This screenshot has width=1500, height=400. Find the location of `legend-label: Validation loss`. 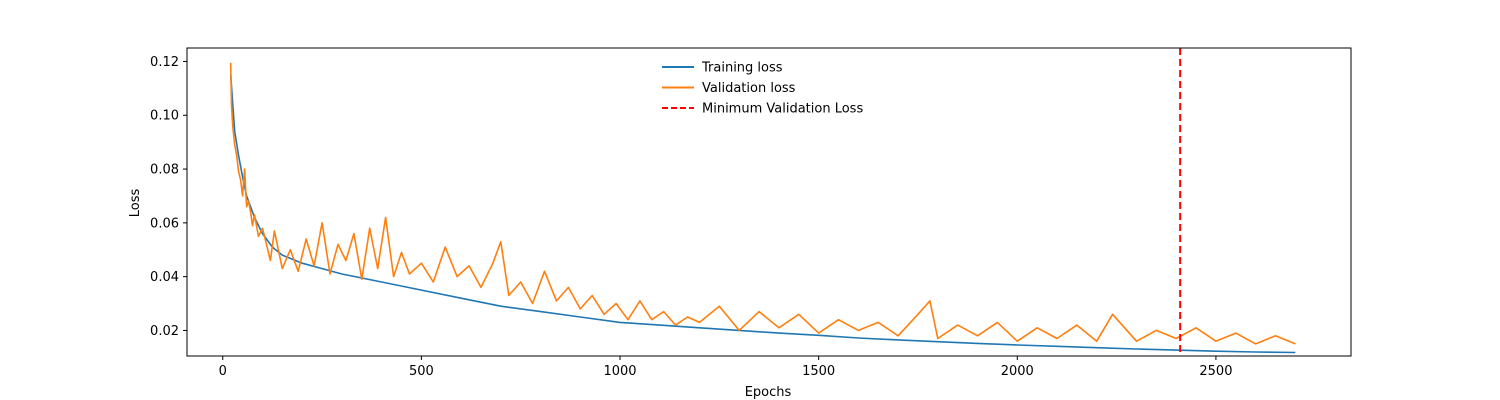

legend-label: Validation loss is located at coordinates (749, 88).